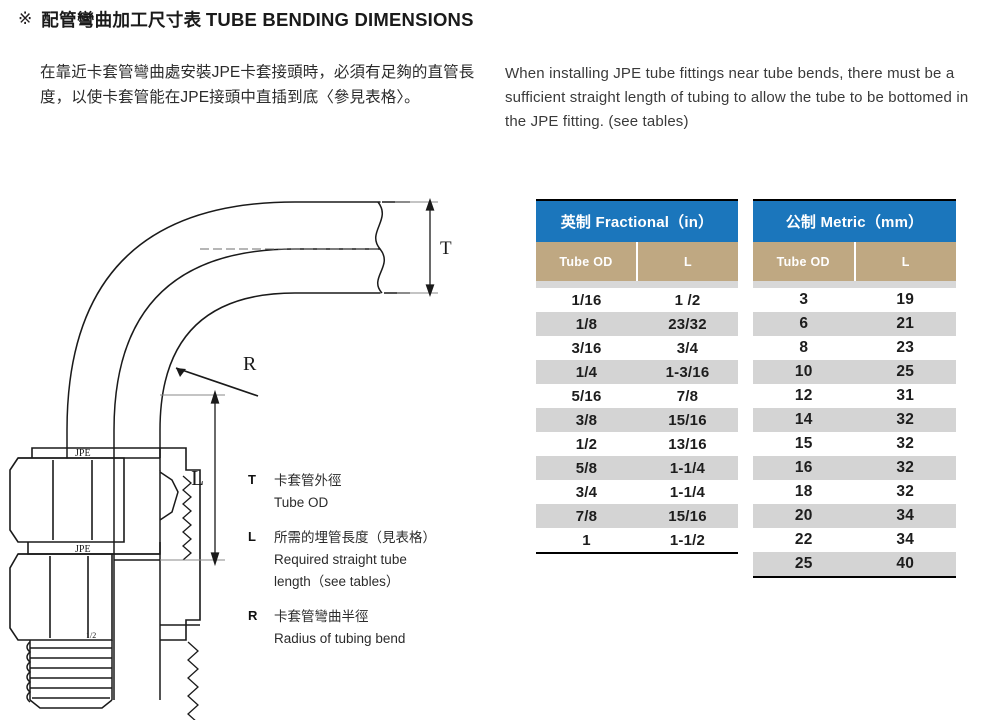 Image resolution: width=990 pixels, height=720 pixels. I want to click on table-row: 12 31, so click(854, 396).